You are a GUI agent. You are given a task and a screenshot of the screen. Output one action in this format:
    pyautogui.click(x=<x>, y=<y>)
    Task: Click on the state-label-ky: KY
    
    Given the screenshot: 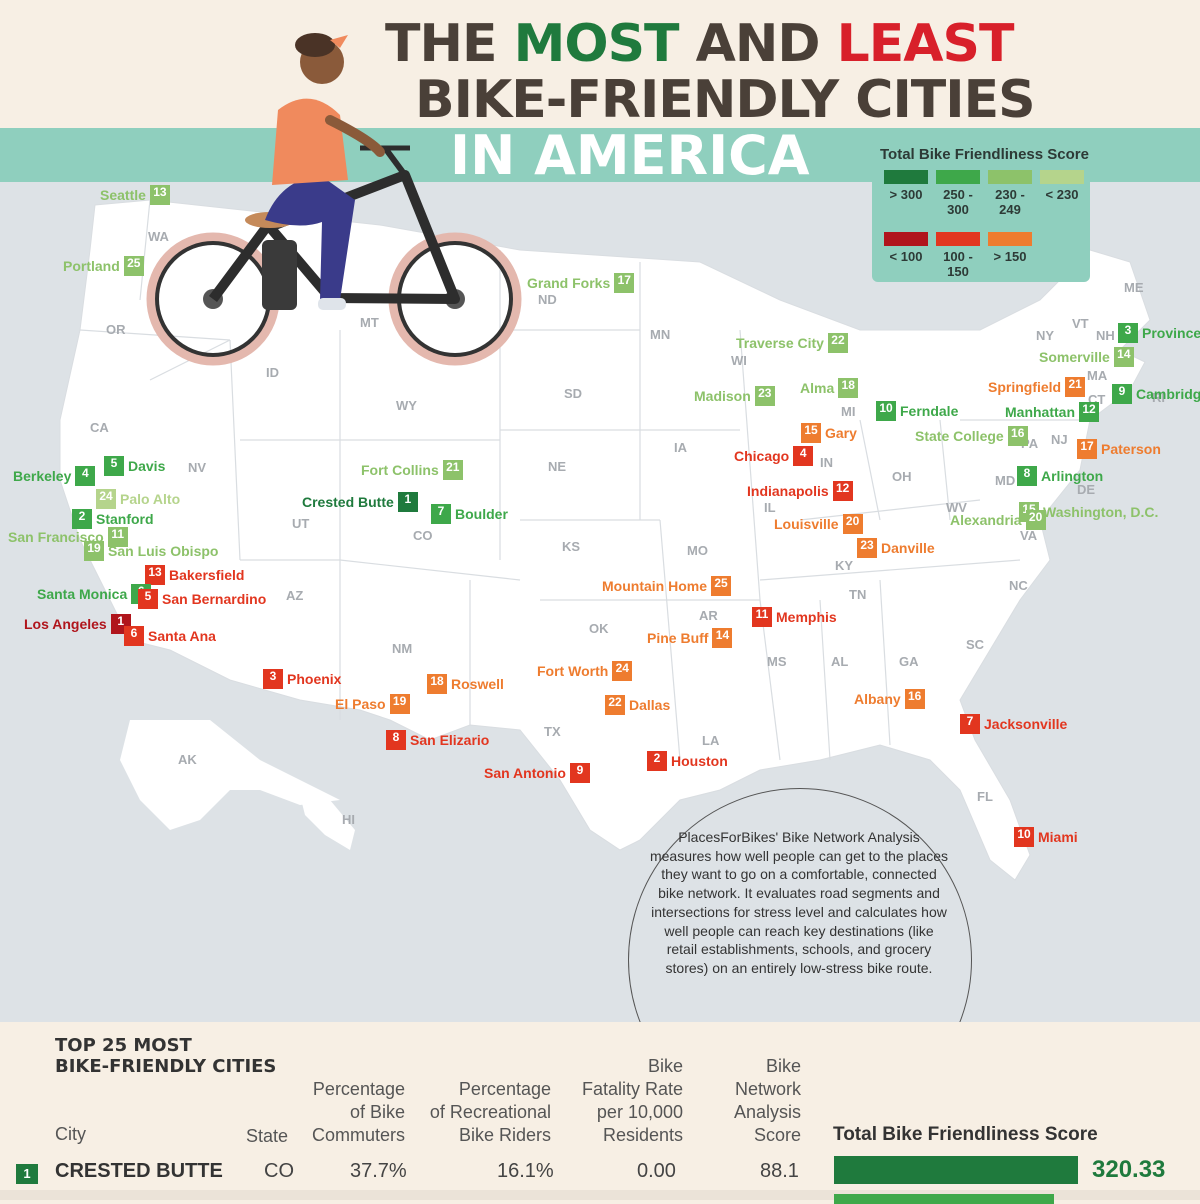 What is the action you would take?
    pyautogui.click(x=844, y=565)
    